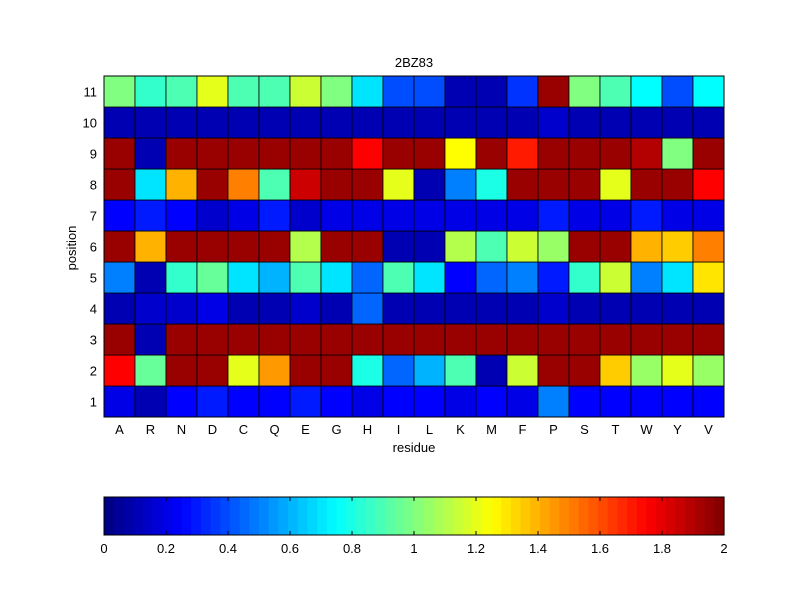 The image size is (800, 600). Describe the element at coordinates (228, 548) in the screenshot. I see `colorbar-tick-label: 0.4` at that location.